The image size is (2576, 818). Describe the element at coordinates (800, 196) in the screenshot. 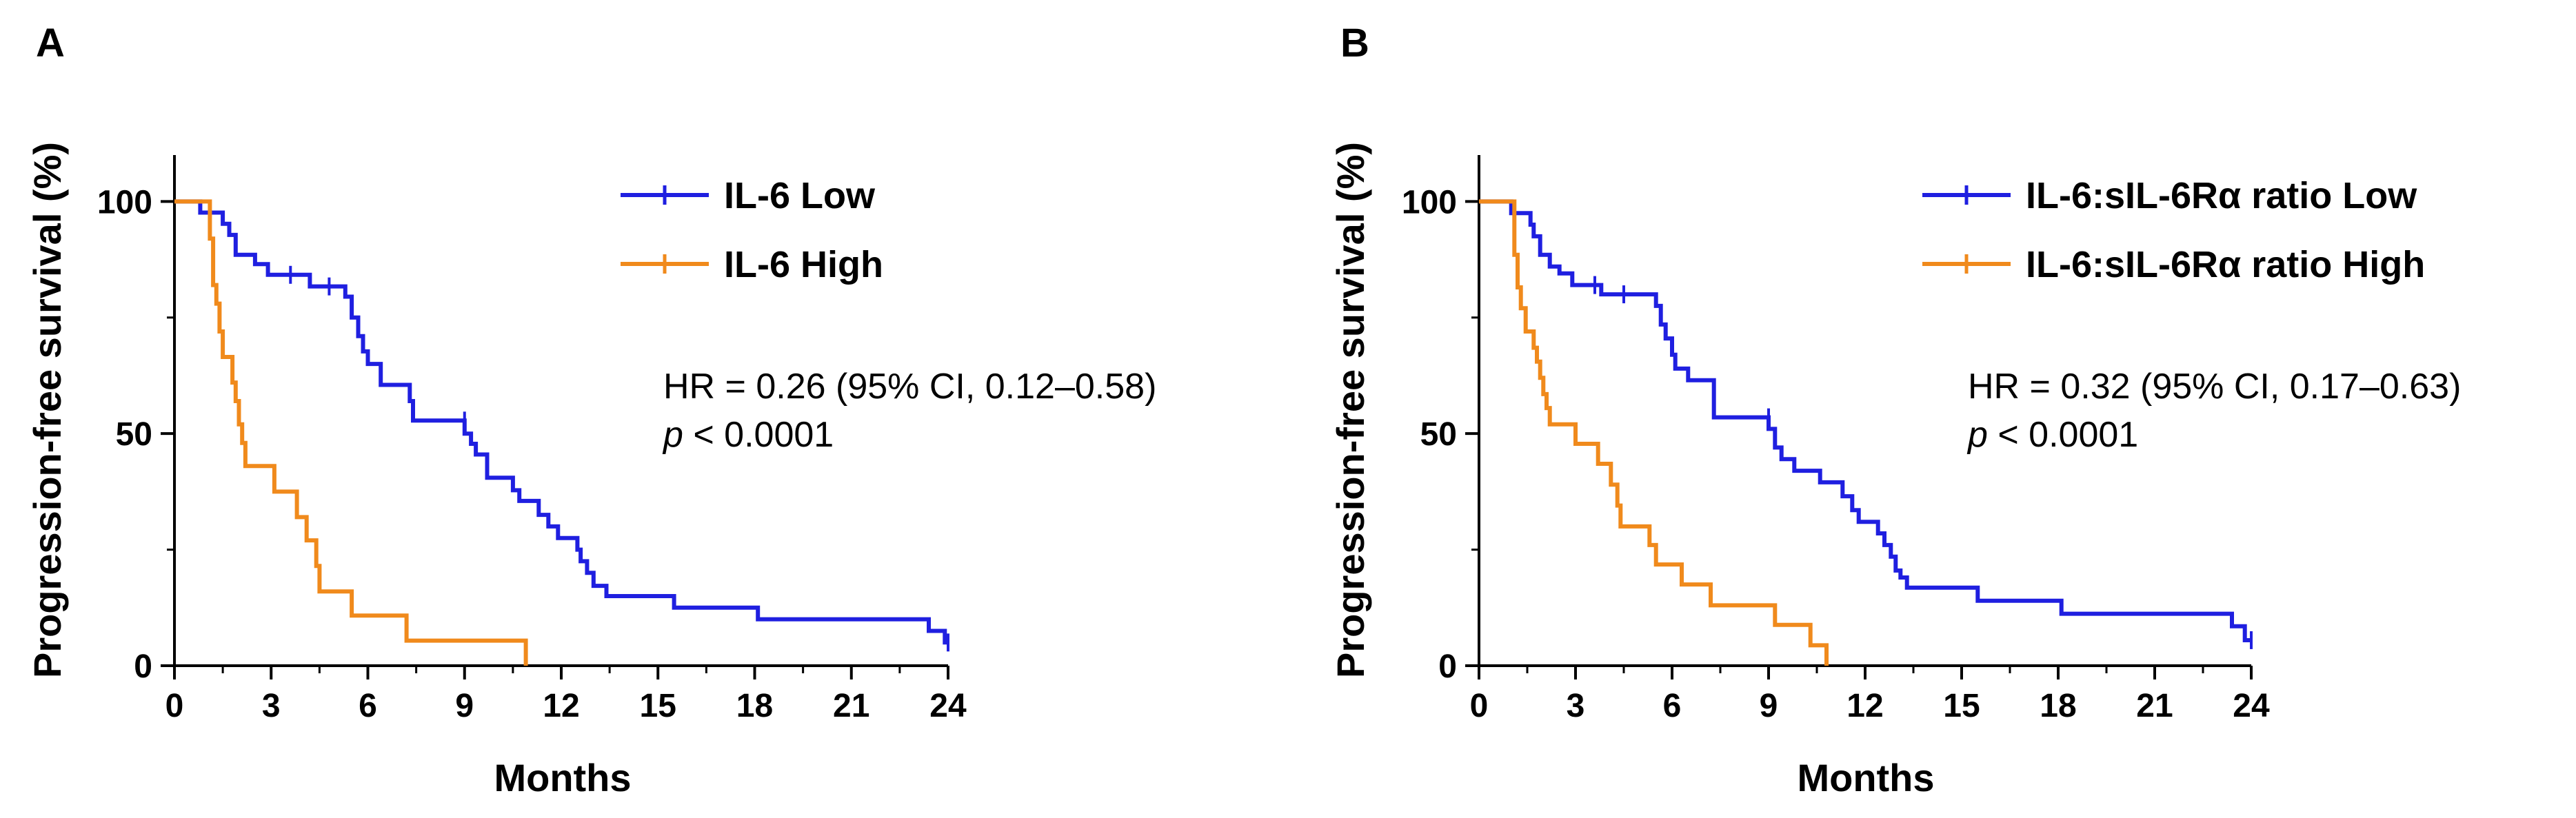

I see `legend-label-0: IL-6 Low` at that location.